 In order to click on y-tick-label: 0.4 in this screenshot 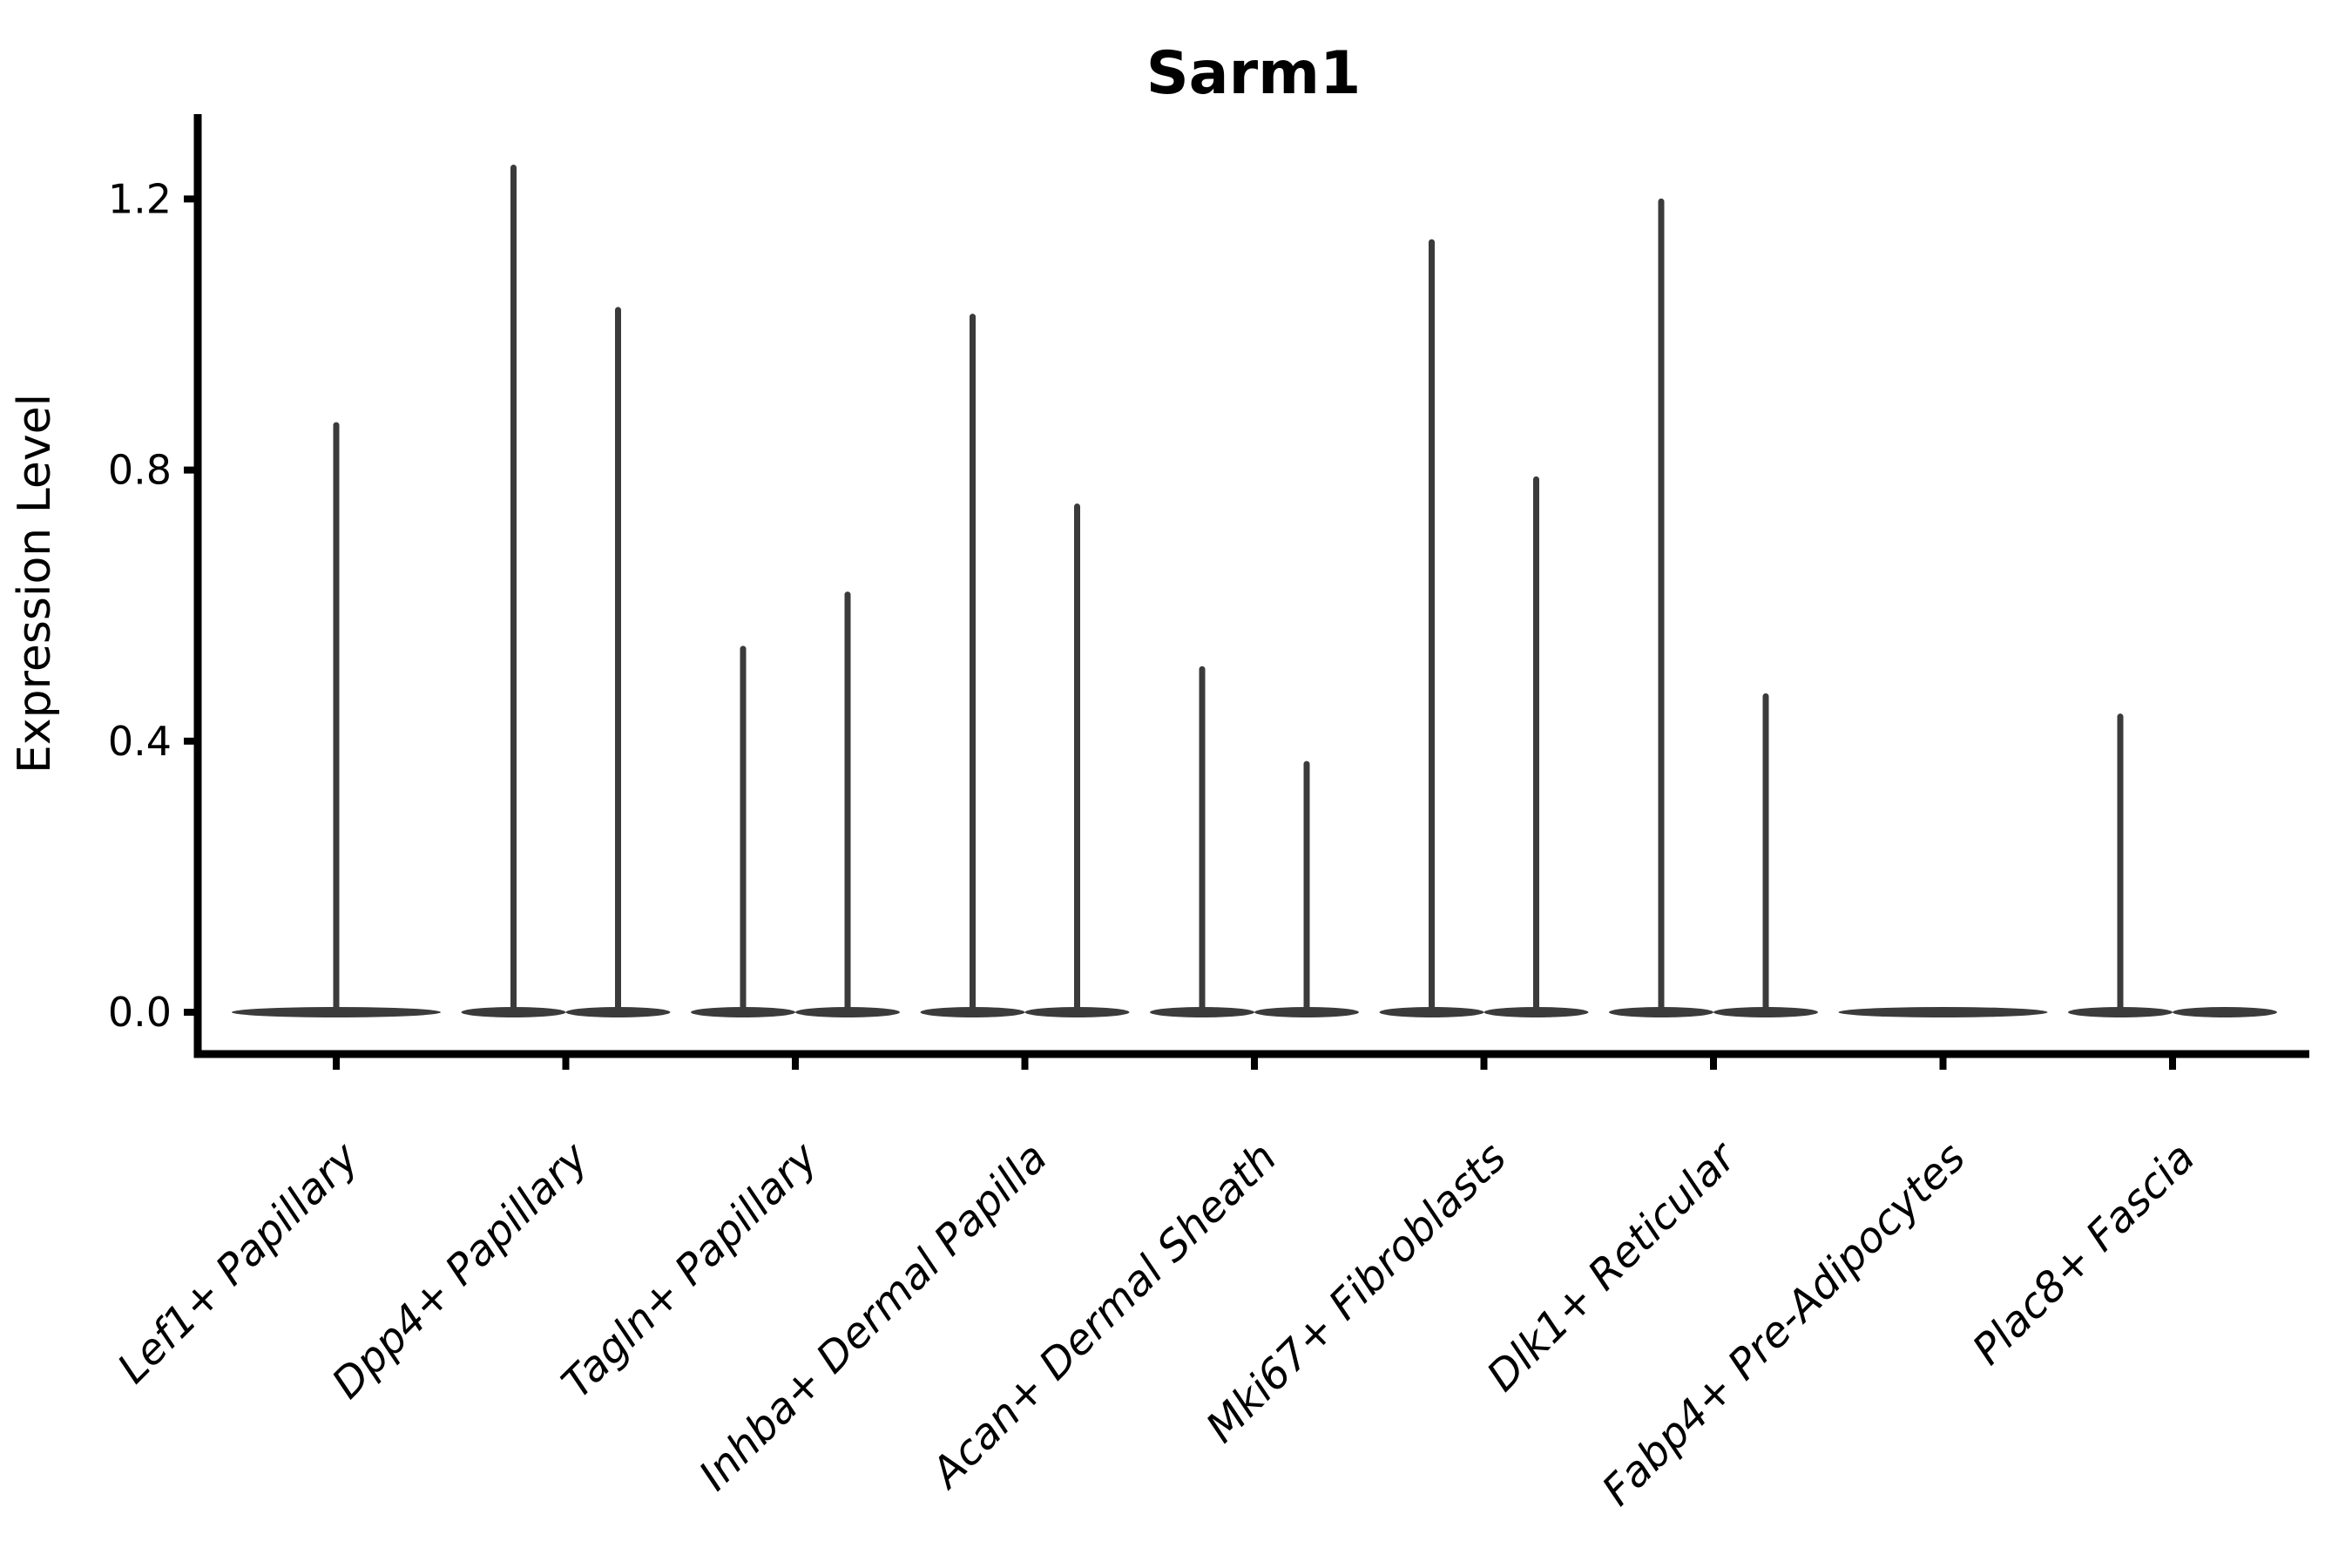, I will do `click(140, 741)`.